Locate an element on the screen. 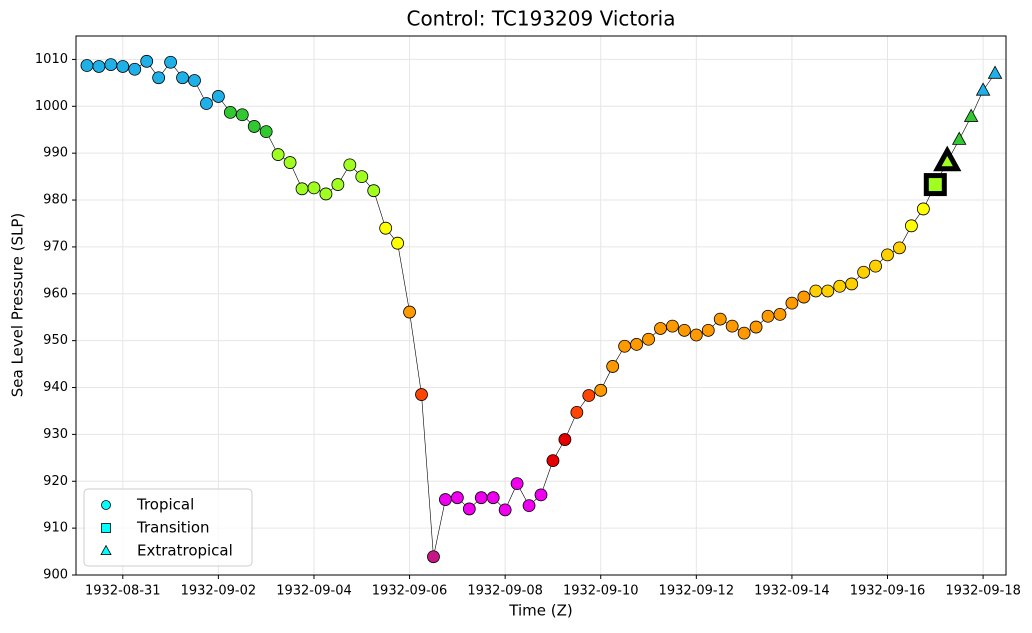  y-tick-label: 960 is located at coordinates (55, 293).